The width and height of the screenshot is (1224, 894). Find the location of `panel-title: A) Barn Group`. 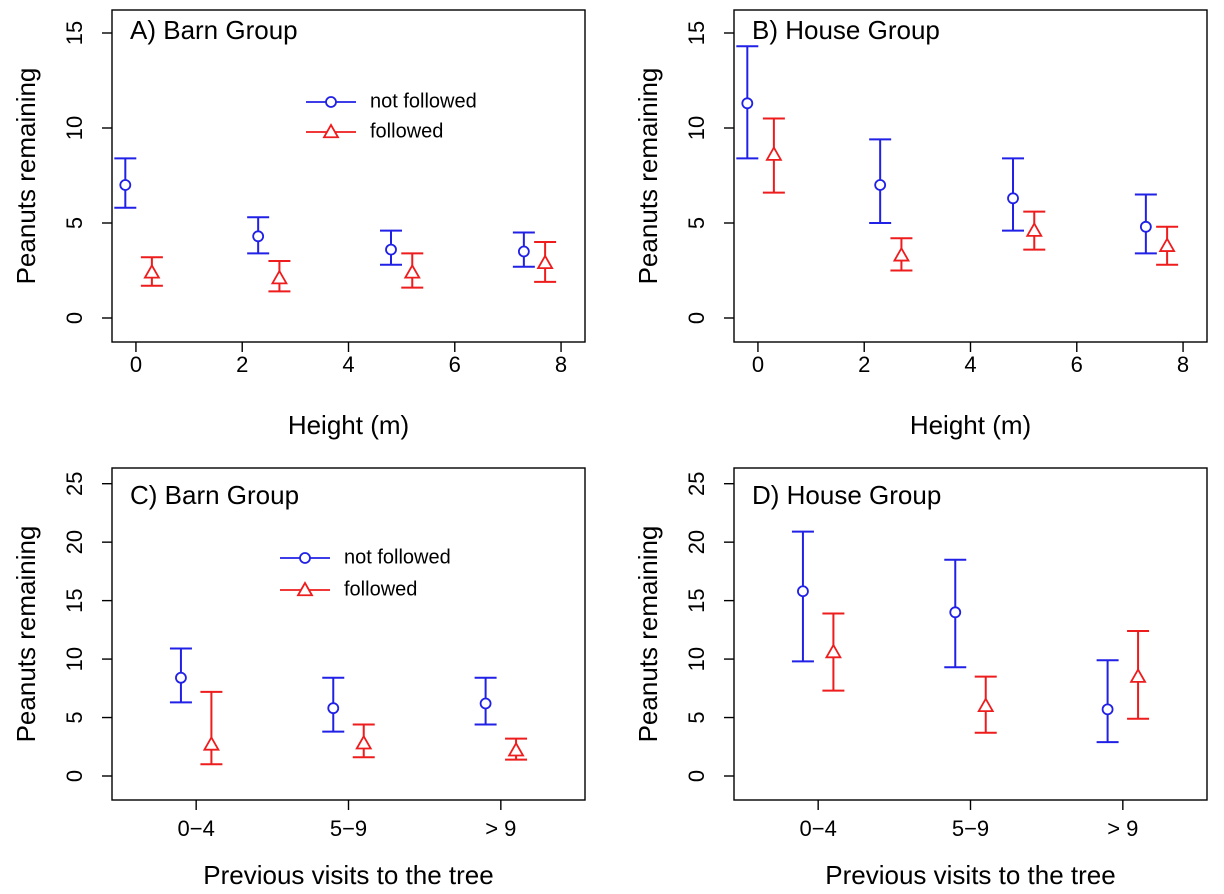

panel-title: A) Barn Group is located at coordinates (214, 30).